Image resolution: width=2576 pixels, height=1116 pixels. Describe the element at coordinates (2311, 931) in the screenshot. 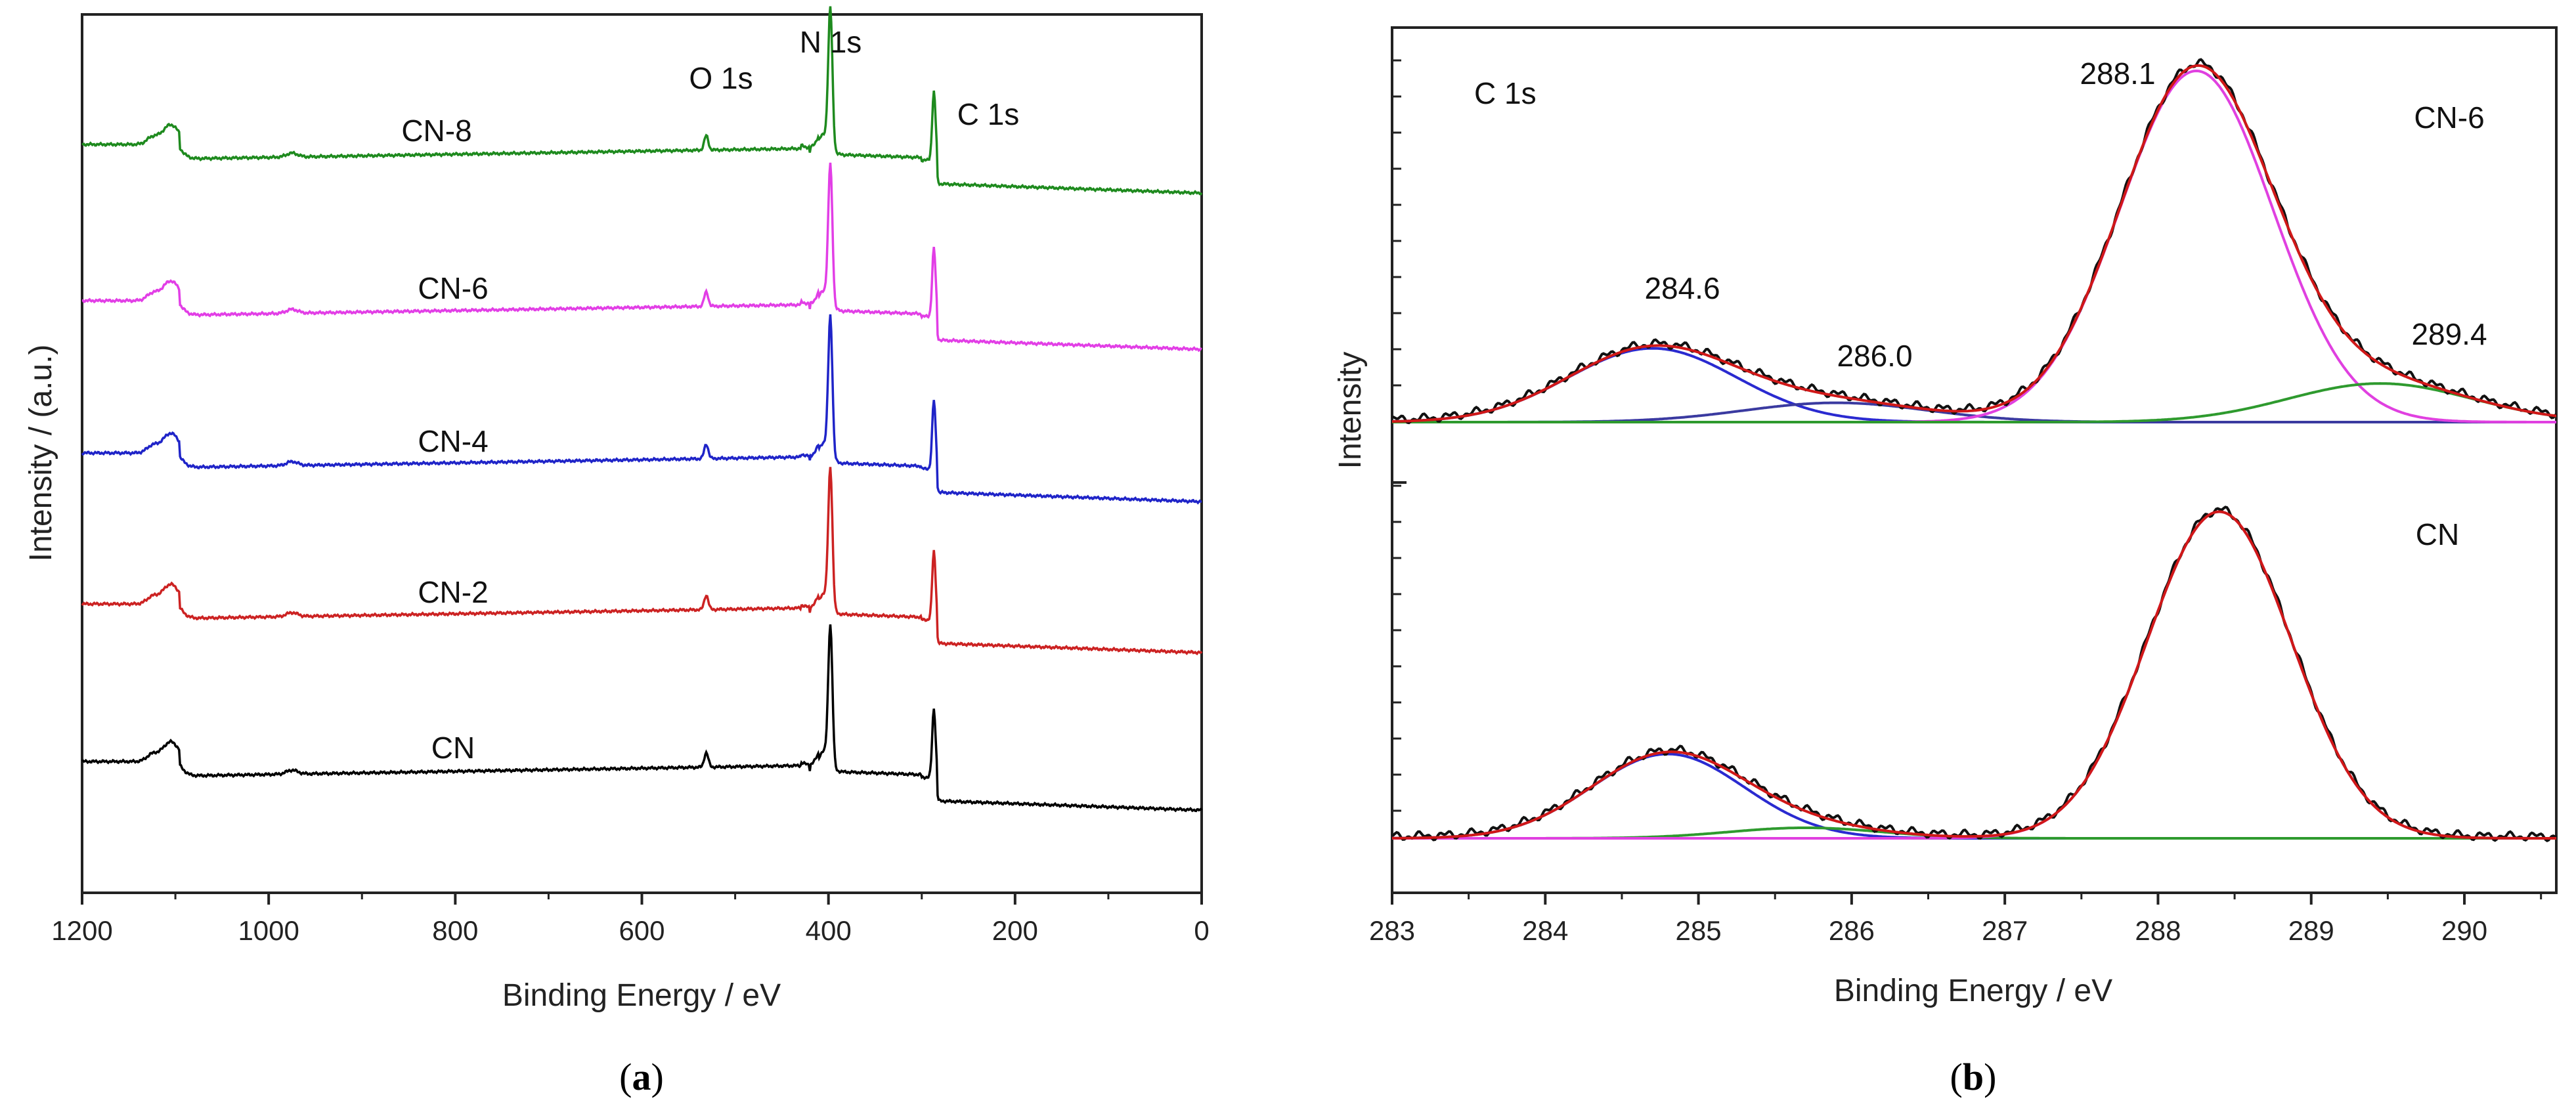

I see `panel-b-x-tick-label: 289` at that location.